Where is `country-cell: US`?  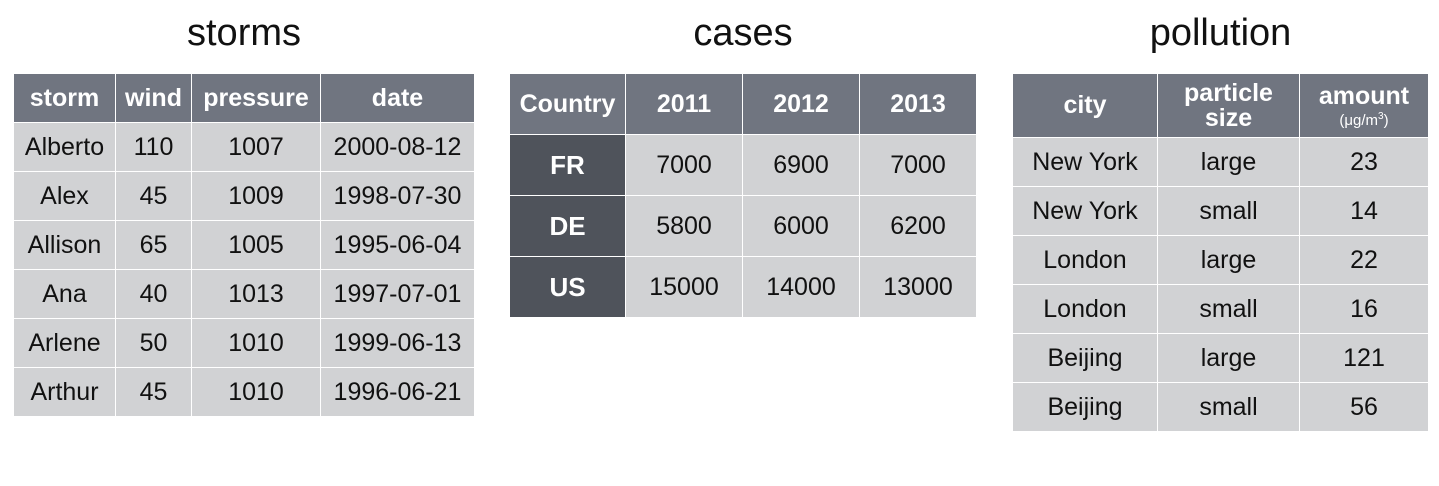
country-cell: US is located at coordinates (567, 287).